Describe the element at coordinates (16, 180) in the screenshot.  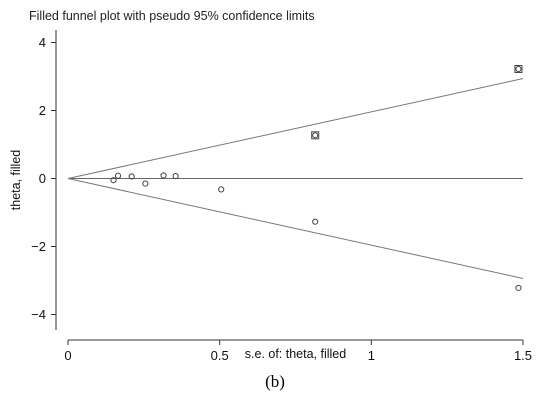
I see `y-axis-label: theta, filled` at that location.